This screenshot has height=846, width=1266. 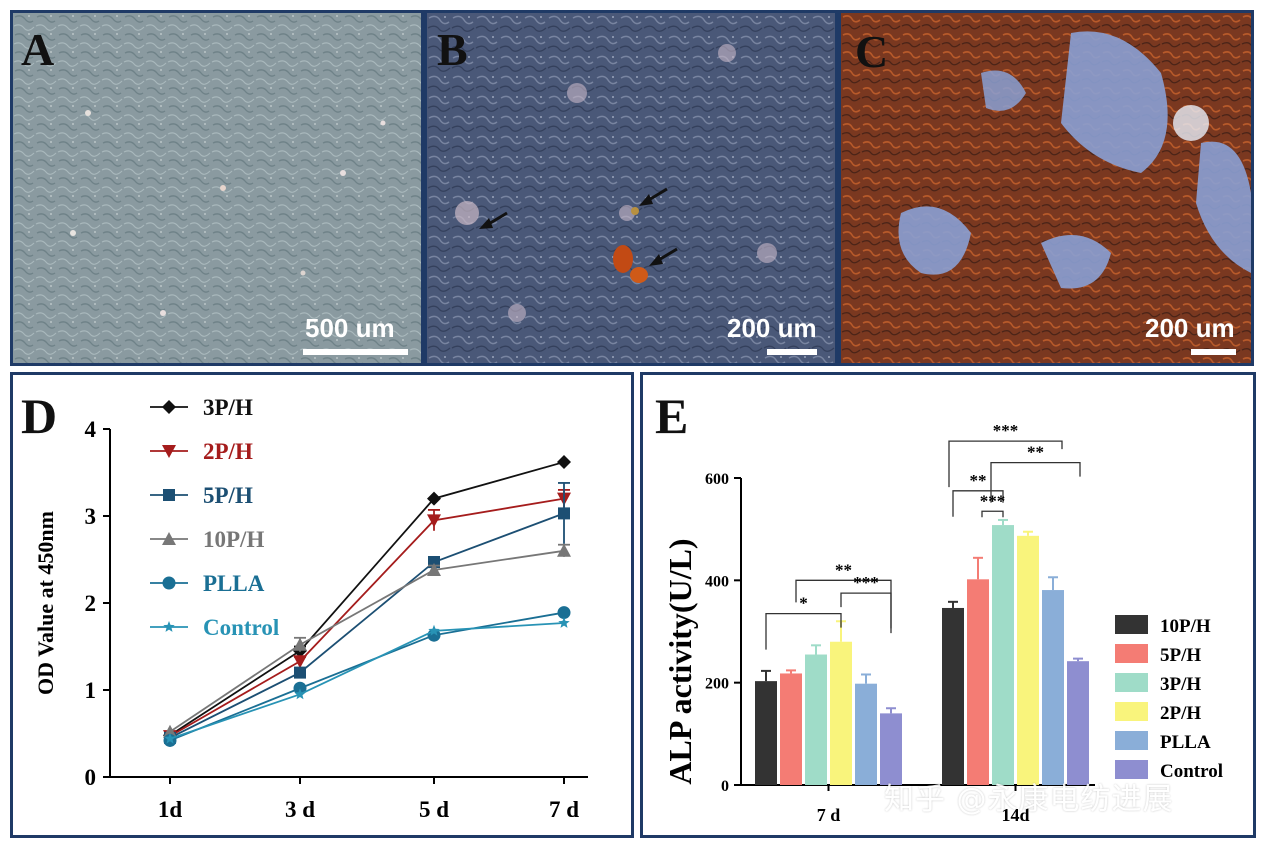 I want to click on panel-label-e: E, so click(x=672, y=416).